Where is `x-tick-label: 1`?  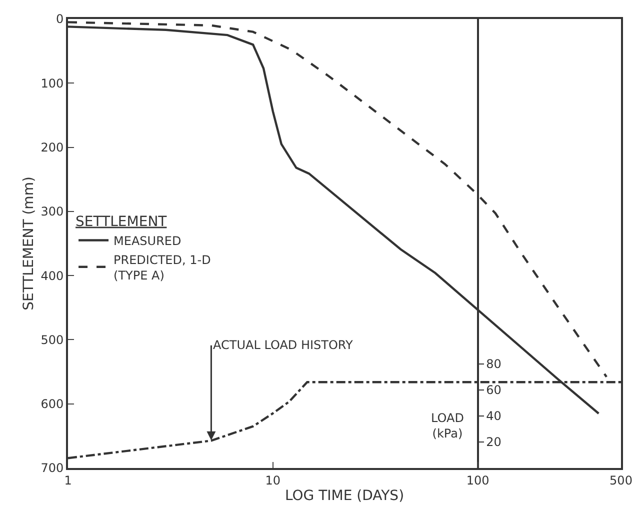
x-tick-label: 1 is located at coordinates (68, 480).